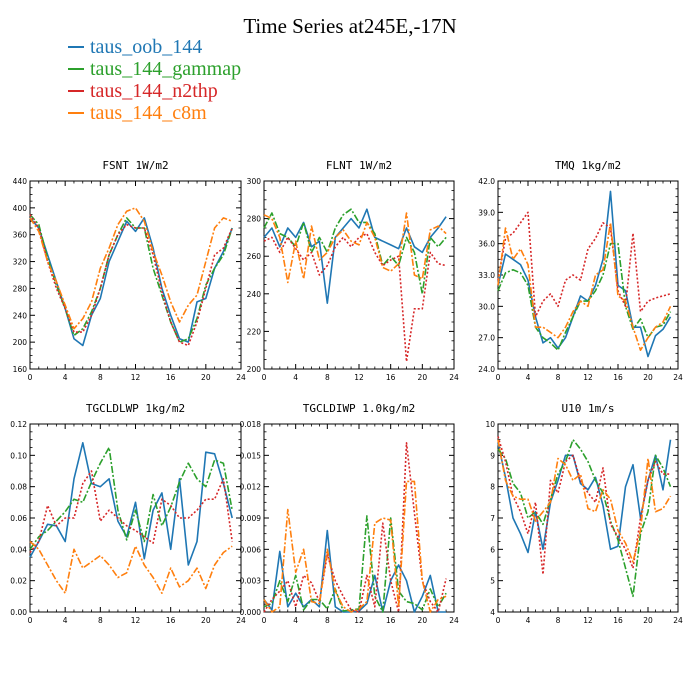 Image resolution: width=700 pixels, height=700 pixels. I want to click on y-tick-label: 440, so click(20, 181).